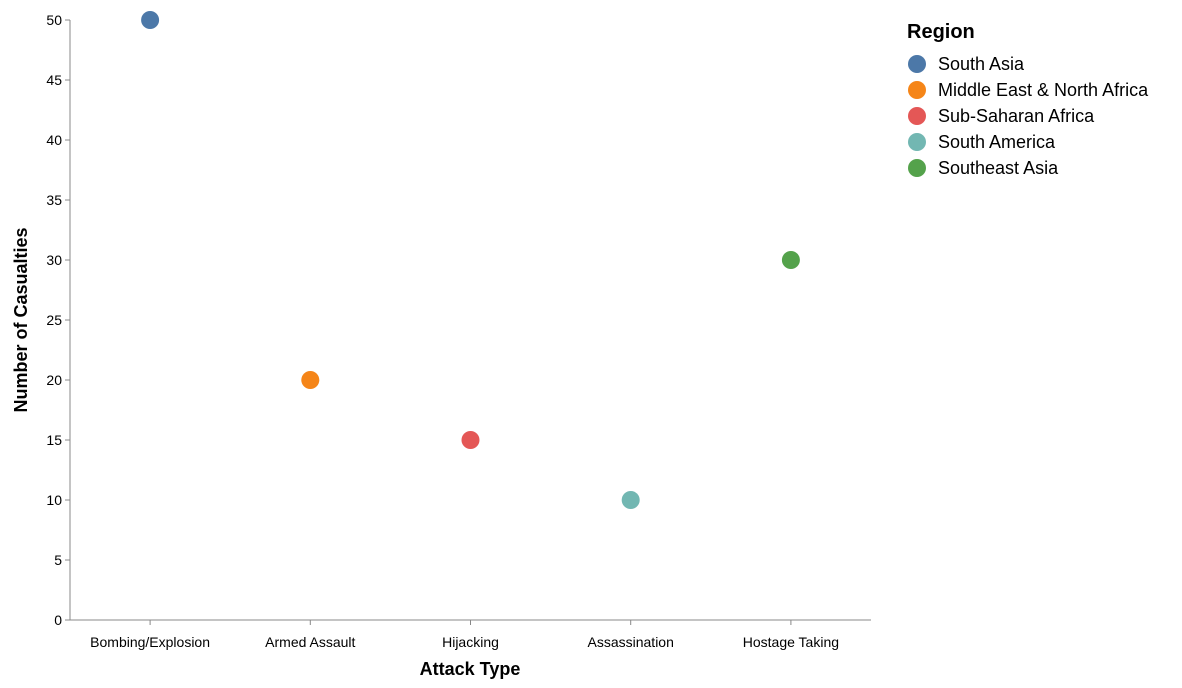 The image size is (1182, 688). I want to click on x-tick-label: Assassination, so click(631, 642).